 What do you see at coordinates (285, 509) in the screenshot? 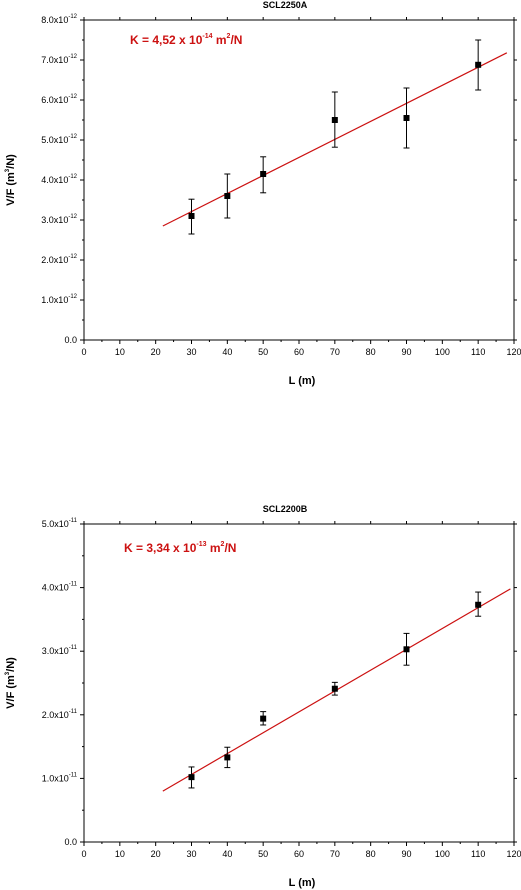
I see `chart-title: SCL2200B` at bounding box center [285, 509].